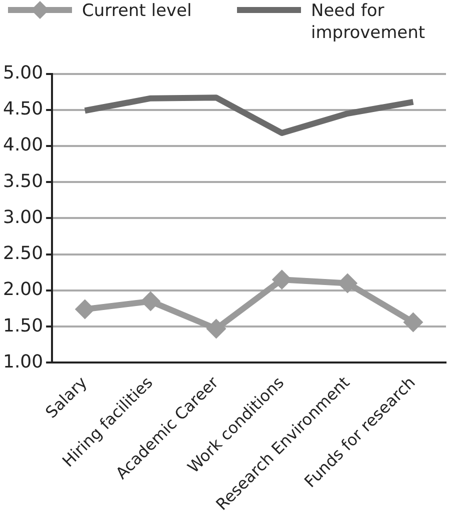 This screenshot has height=518, width=468. I want to click on y-tick-label: 1.00, so click(23, 361).